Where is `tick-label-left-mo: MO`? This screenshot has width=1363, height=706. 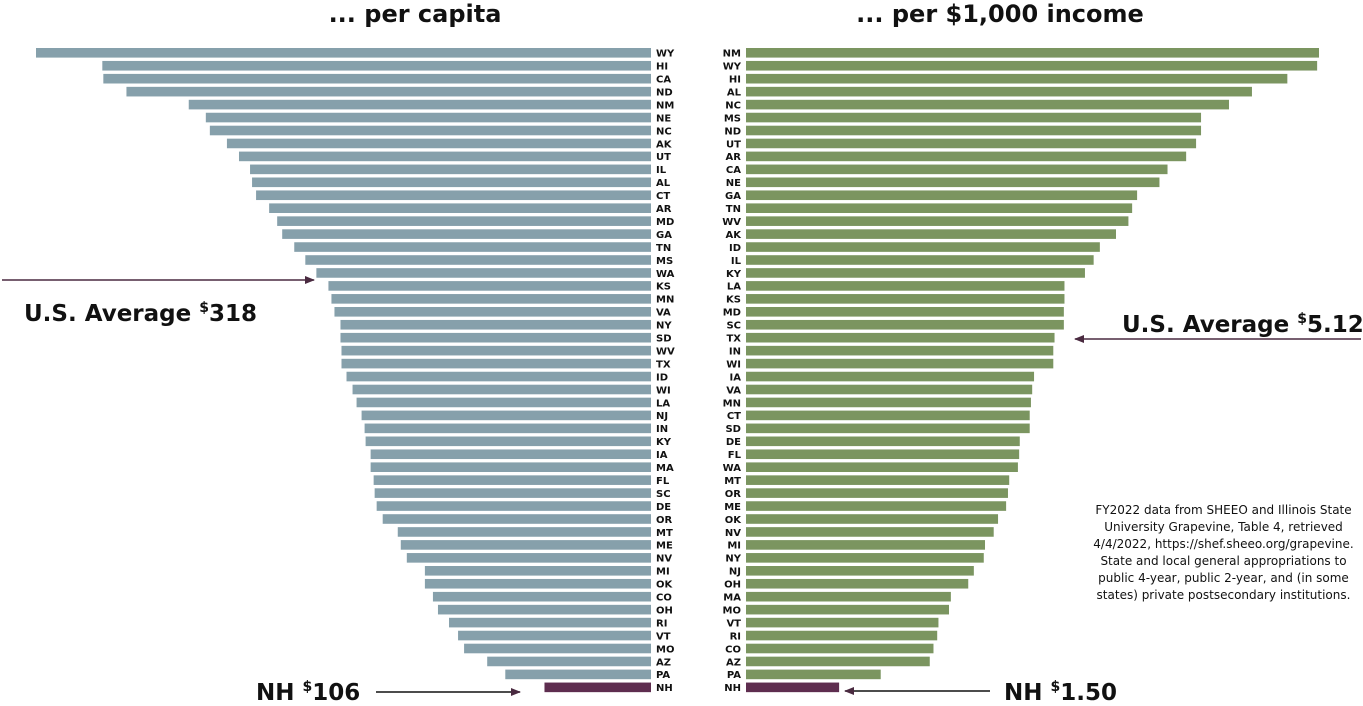 tick-label-left-mo: MO is located at coordinates (665, 649).